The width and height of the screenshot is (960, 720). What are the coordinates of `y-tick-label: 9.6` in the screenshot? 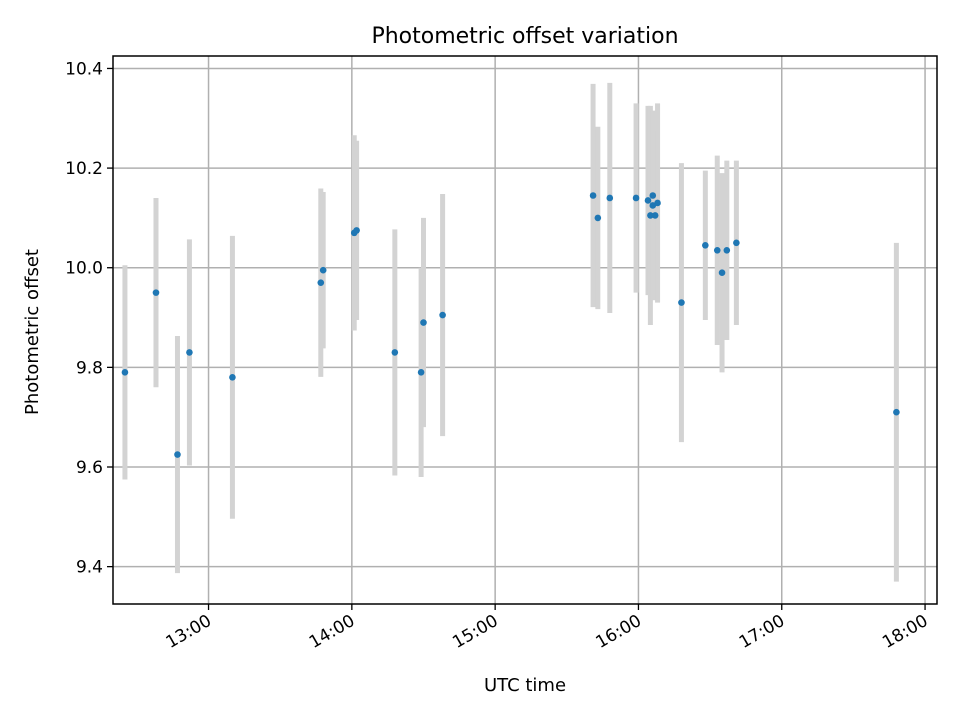 It's located at (89, 468).